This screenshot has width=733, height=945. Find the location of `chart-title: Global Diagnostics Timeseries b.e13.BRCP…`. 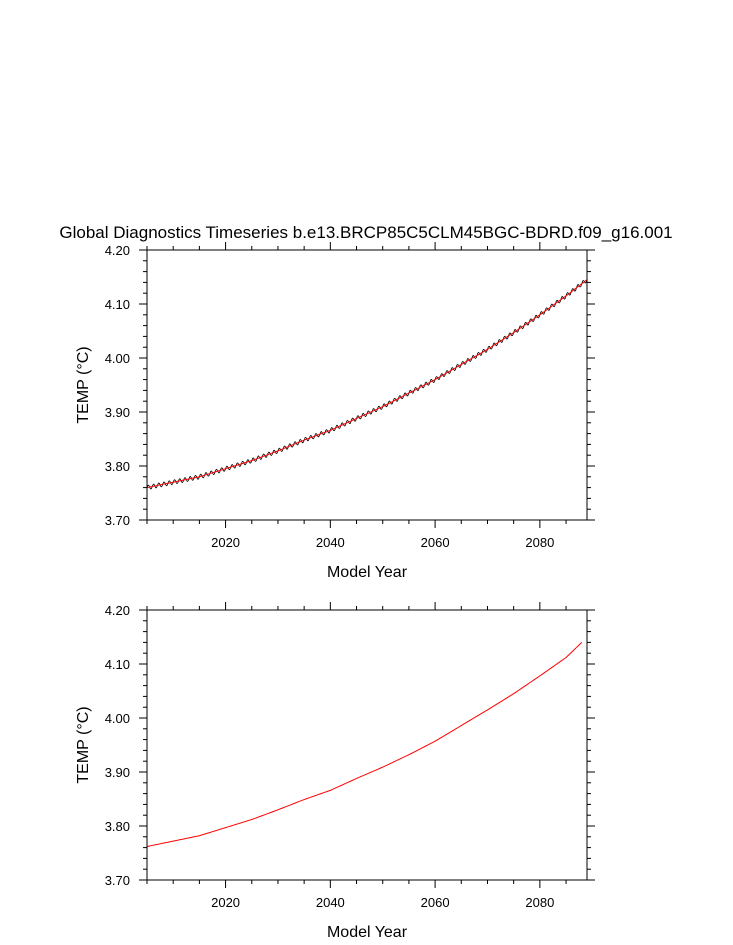

chart-title: Global Diagnostics Timeseries b.e13.BRCP… is located at coordinates (365, 232).